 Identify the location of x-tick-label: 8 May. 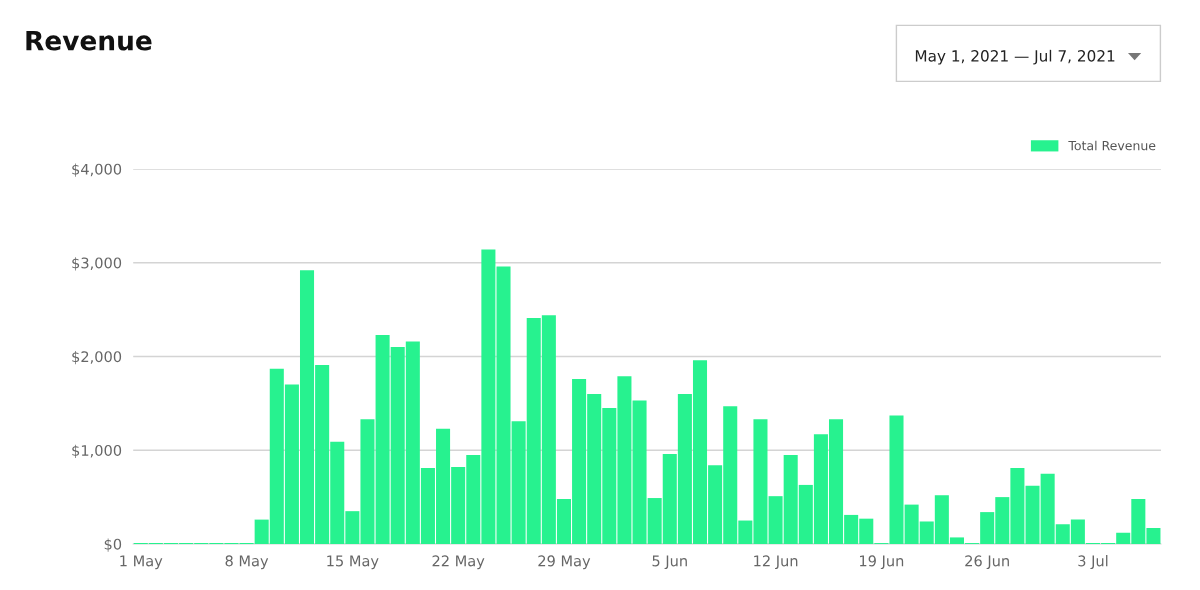
(247, 562).